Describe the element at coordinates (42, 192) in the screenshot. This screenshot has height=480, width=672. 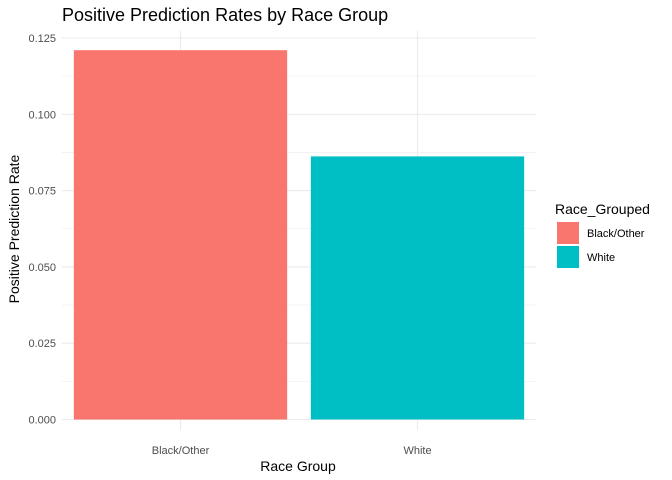
I see `y-tick-label: 0.075` at that location.